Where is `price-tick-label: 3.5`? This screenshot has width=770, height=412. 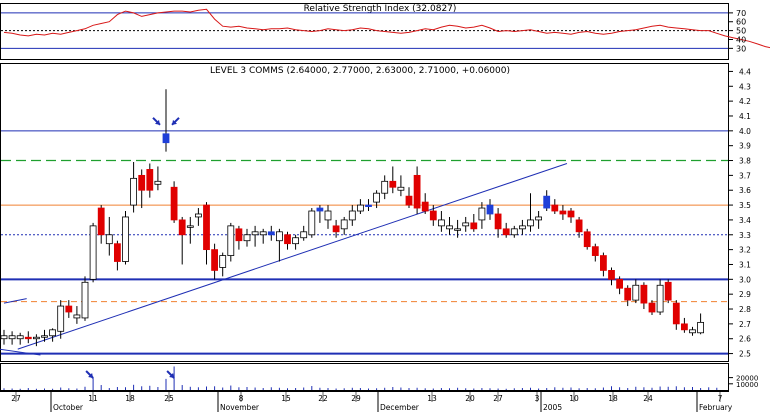 price-tick-label: 3.5 is located at coordinates (745, 205).